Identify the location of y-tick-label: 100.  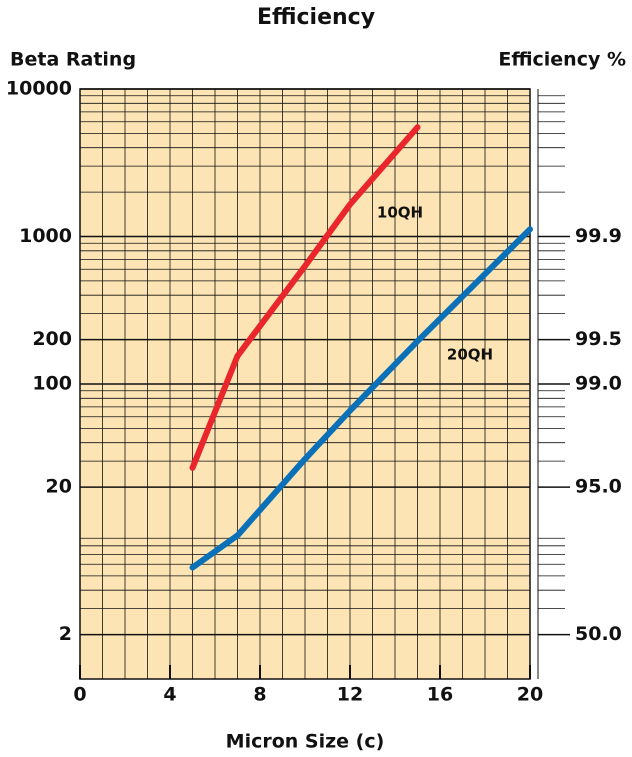
(52, 384).